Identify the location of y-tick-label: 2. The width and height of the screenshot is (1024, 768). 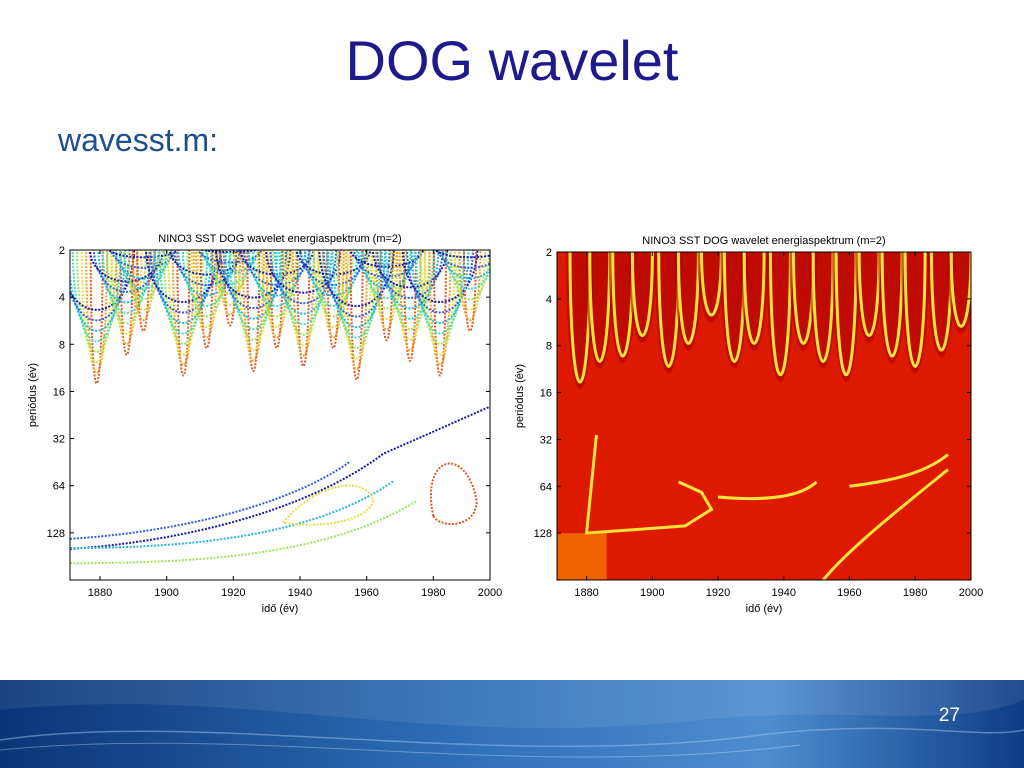
(62, 251).